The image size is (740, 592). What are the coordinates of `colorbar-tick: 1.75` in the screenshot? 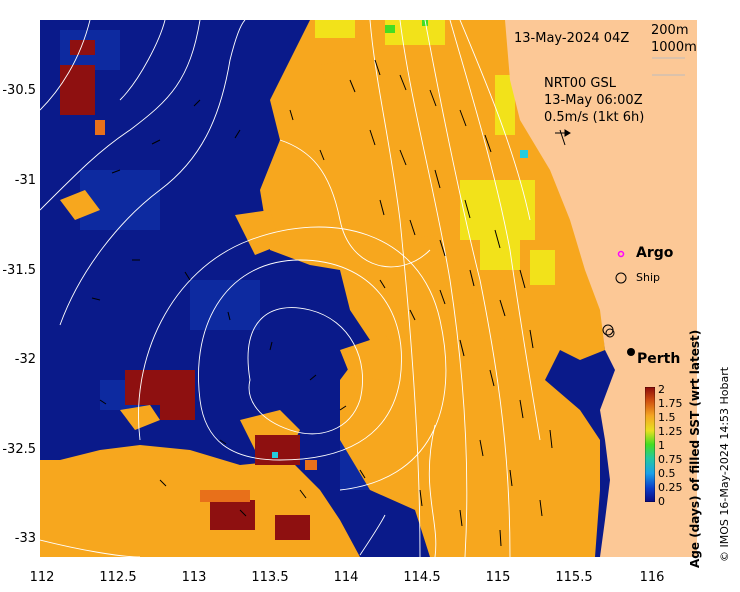 It's located at (670, 403).